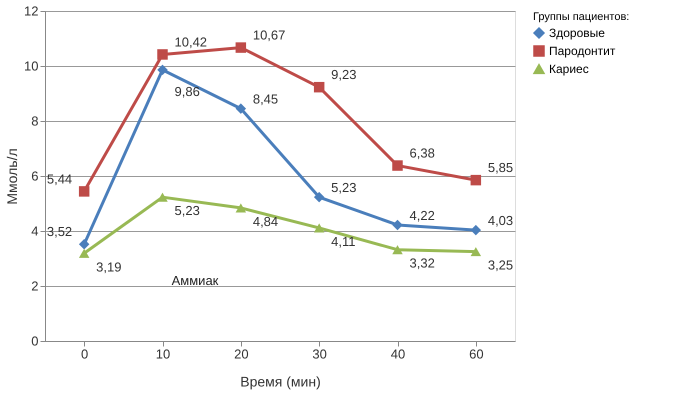  I want to click on data-label: 4,22, so click(422, 215).